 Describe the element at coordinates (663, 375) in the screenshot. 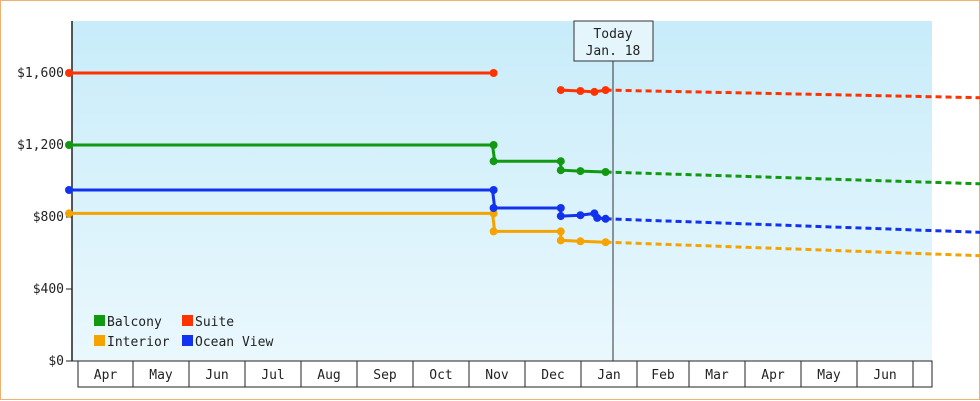

I see `x-tick-label: Feb` at that location.